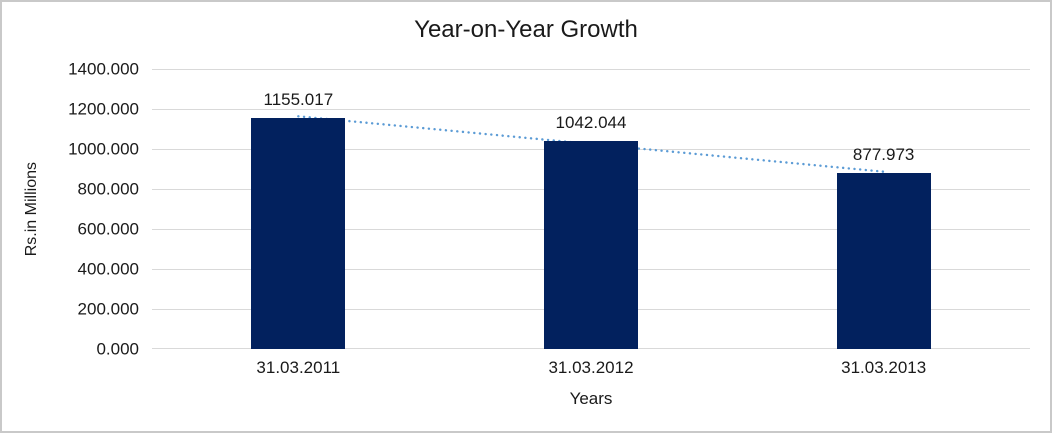  Describe the element at coordinates (117, 349) in the screenshot. I see `y-tick-label: 0.000` at that location.